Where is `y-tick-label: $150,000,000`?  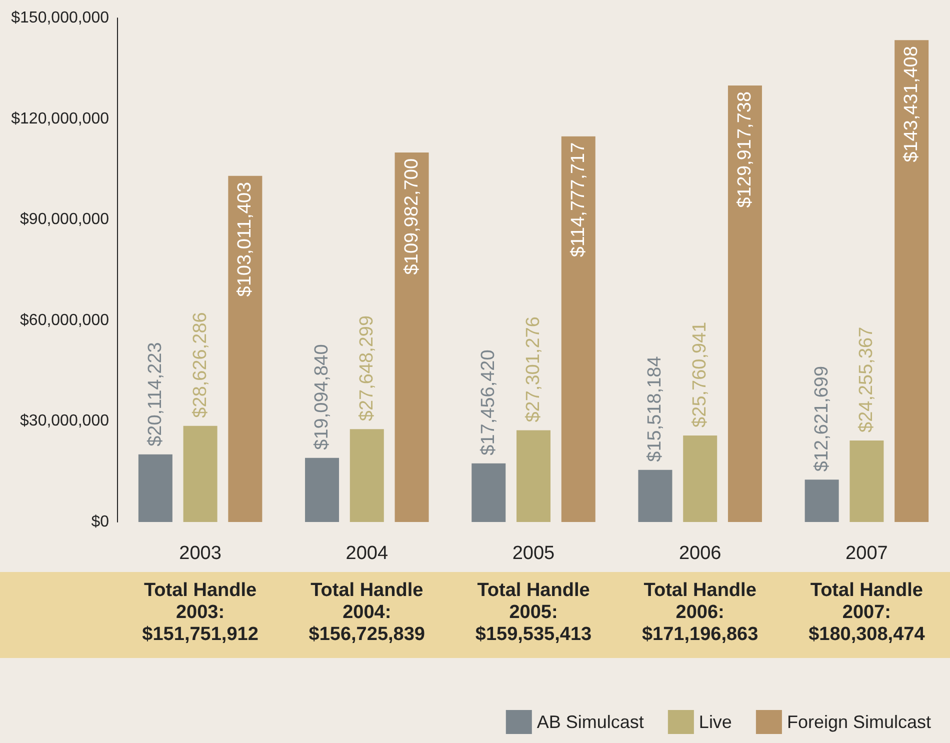 y-tick-label: $150,000,000 is located at coordinates (60, 18).